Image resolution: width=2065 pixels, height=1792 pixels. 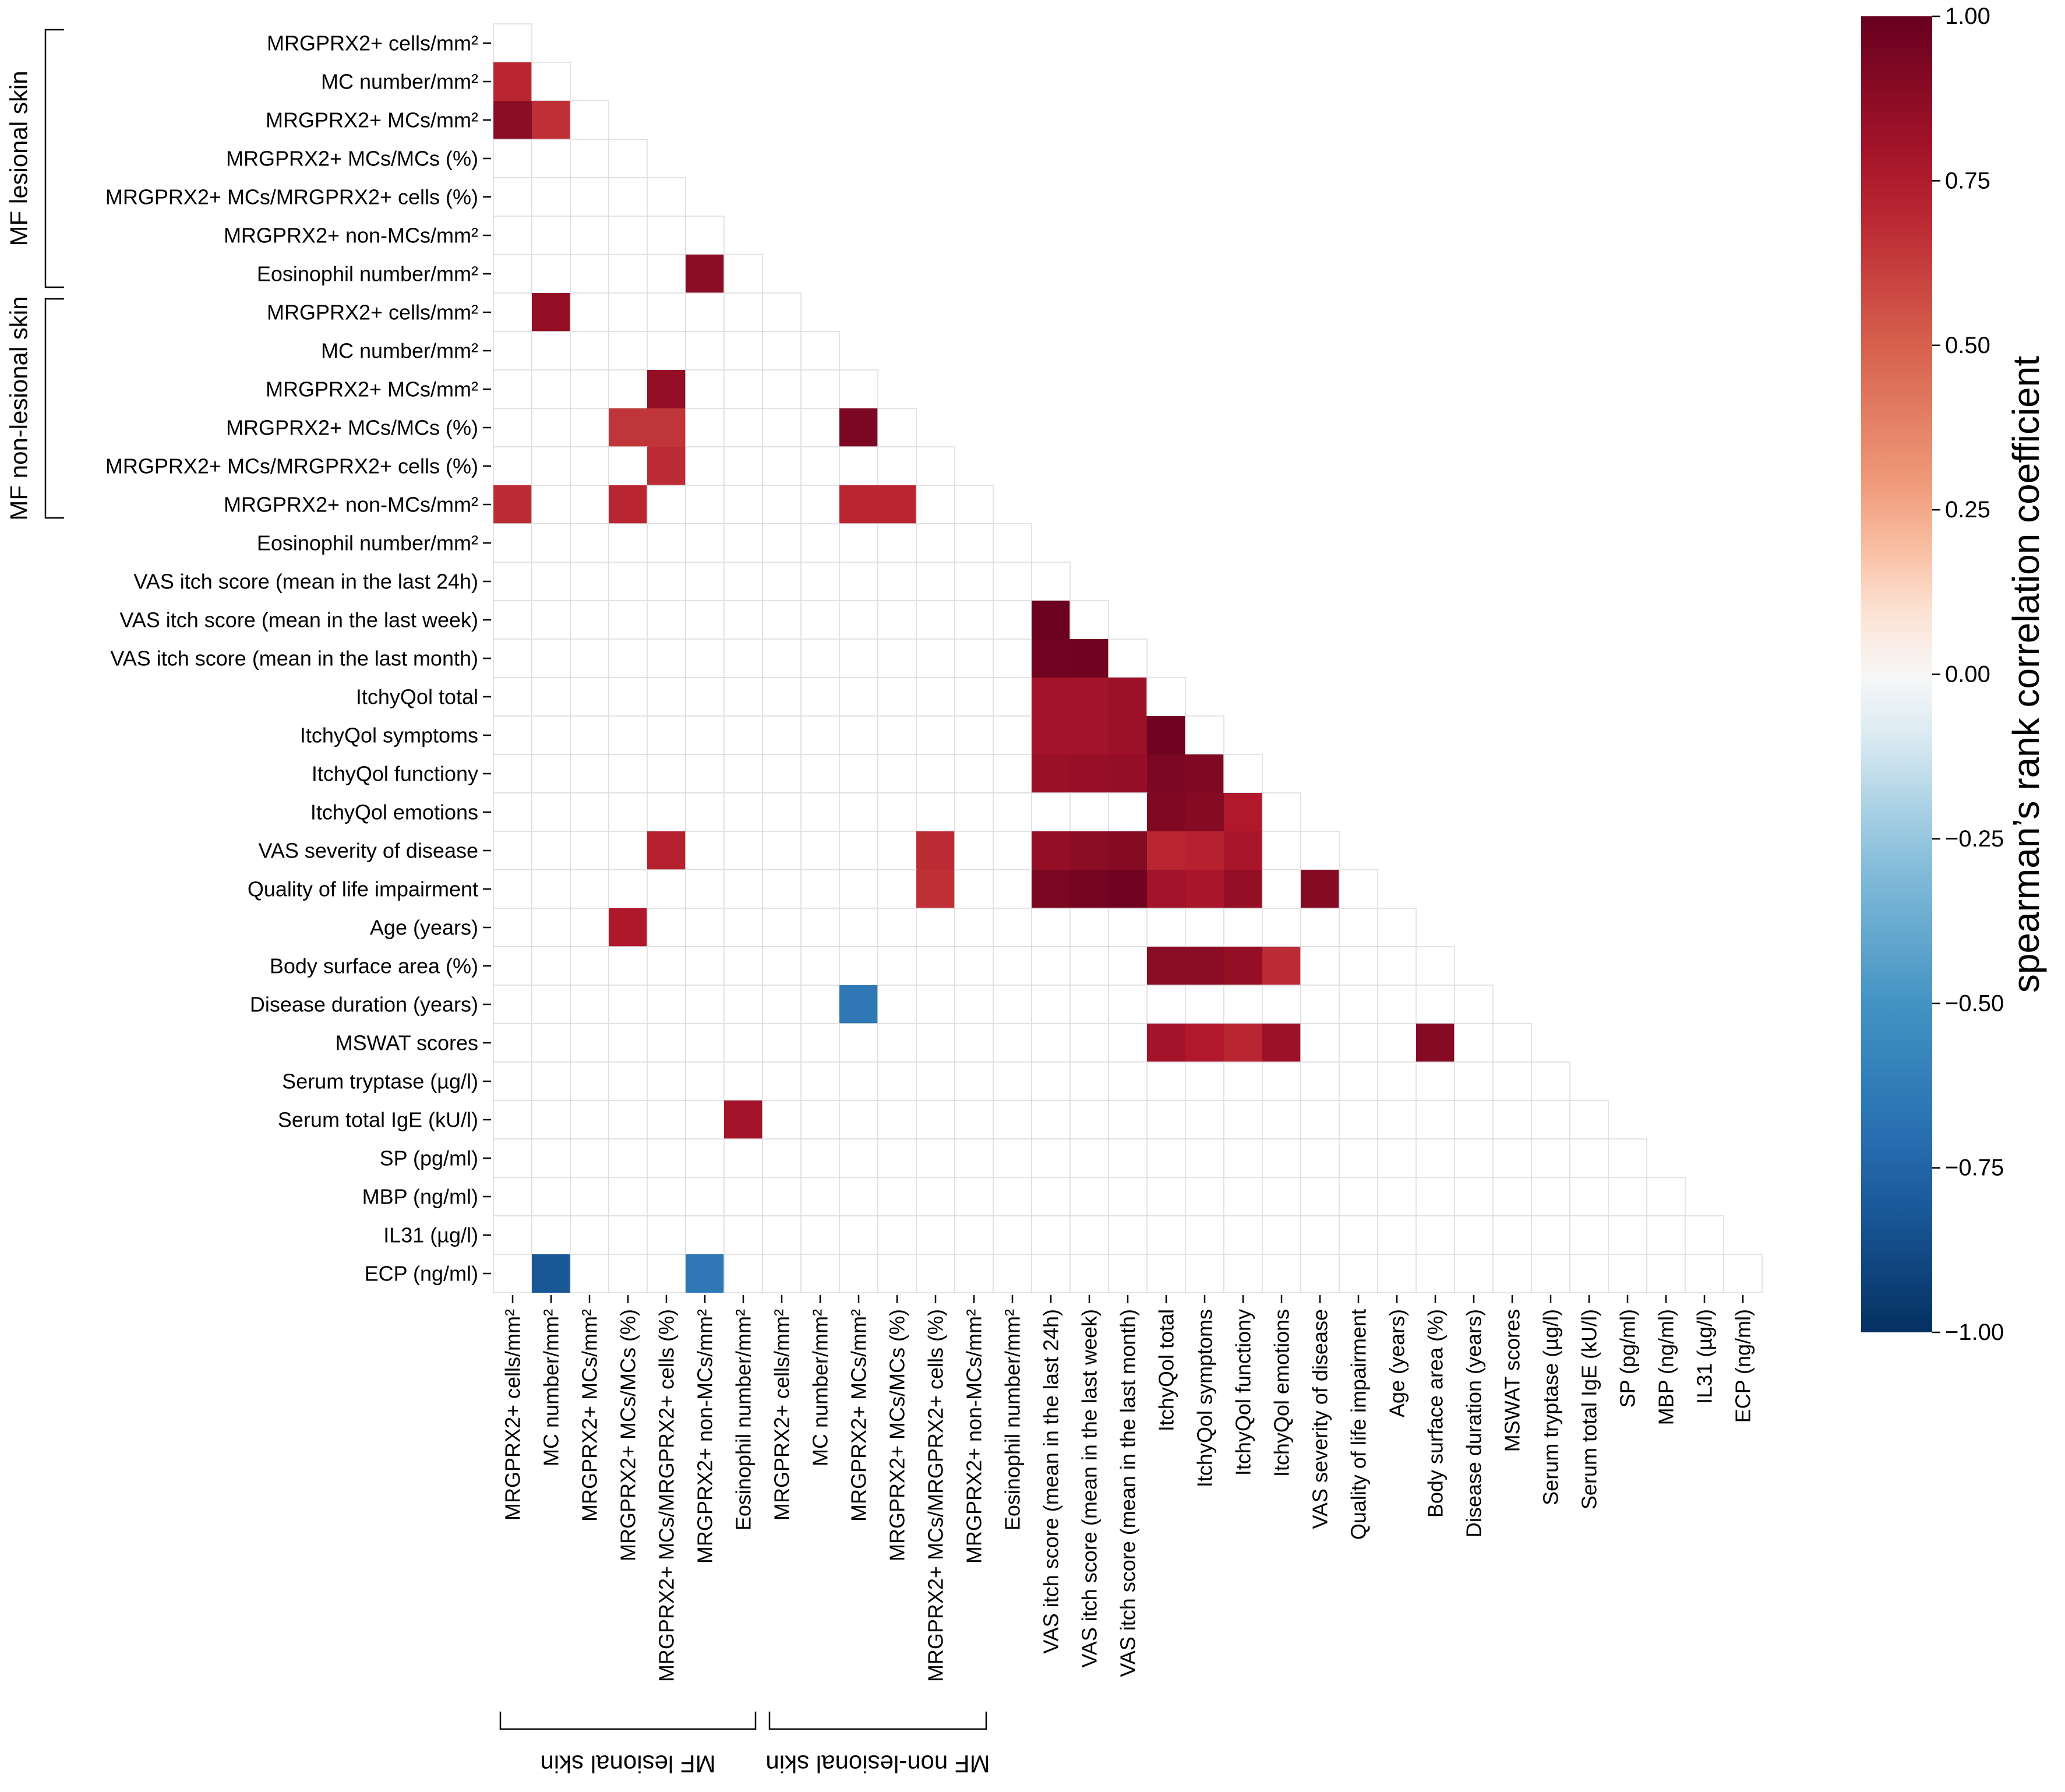 What do you see at coordinates (352, 428) in the screenshot?
I see `y-axis-tick-label: MRGPRX2+ MCs/MCs (%)` at bounding box center [352, 428].